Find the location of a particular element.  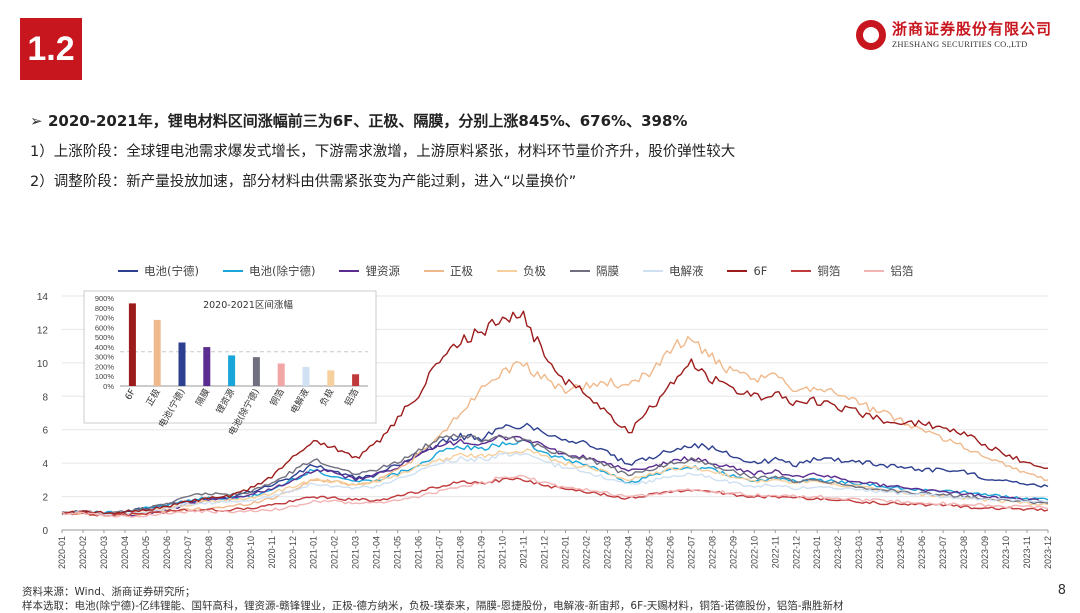

inset-y-tick-label: 500% is located at coordinates (105, 337).